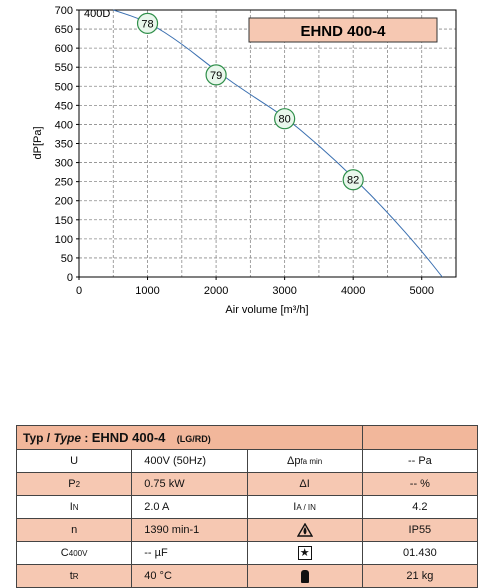 The width and height of the screenshot is (485, 588). I want to click on y-tick-label: 450, so click(64, 106).